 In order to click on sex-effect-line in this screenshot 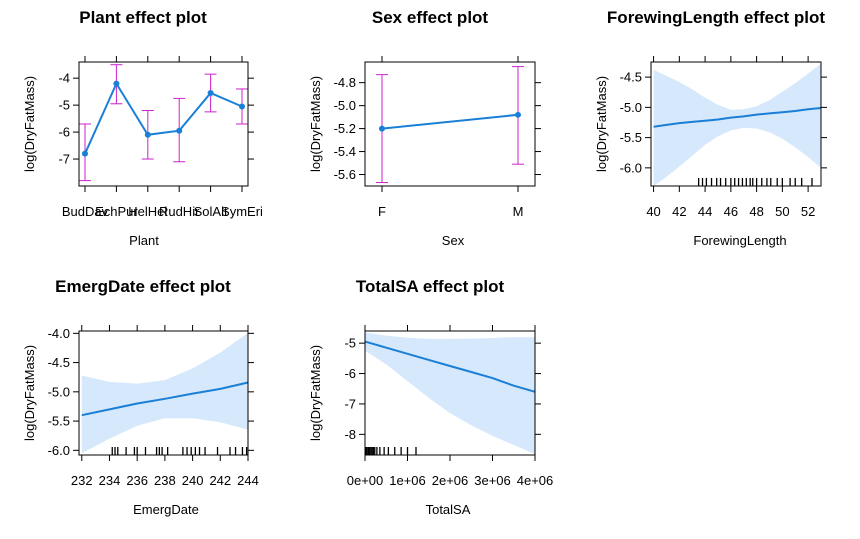, I will do `click(450, 121)`.